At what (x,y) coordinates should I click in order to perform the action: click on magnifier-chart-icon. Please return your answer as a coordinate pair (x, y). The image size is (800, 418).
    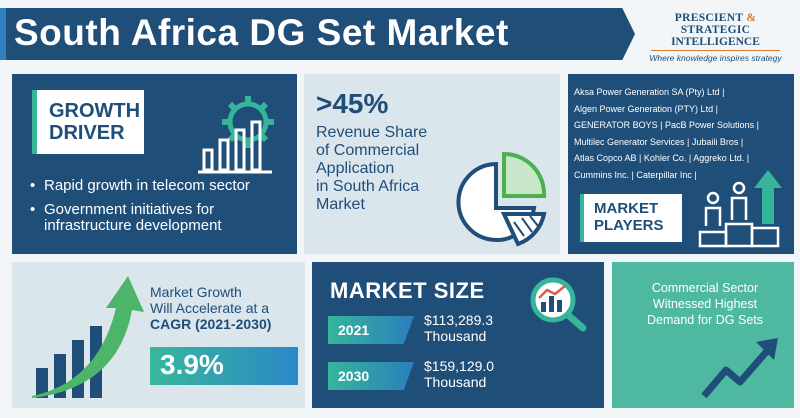
    Looking at the image, I should click on (558, 304).